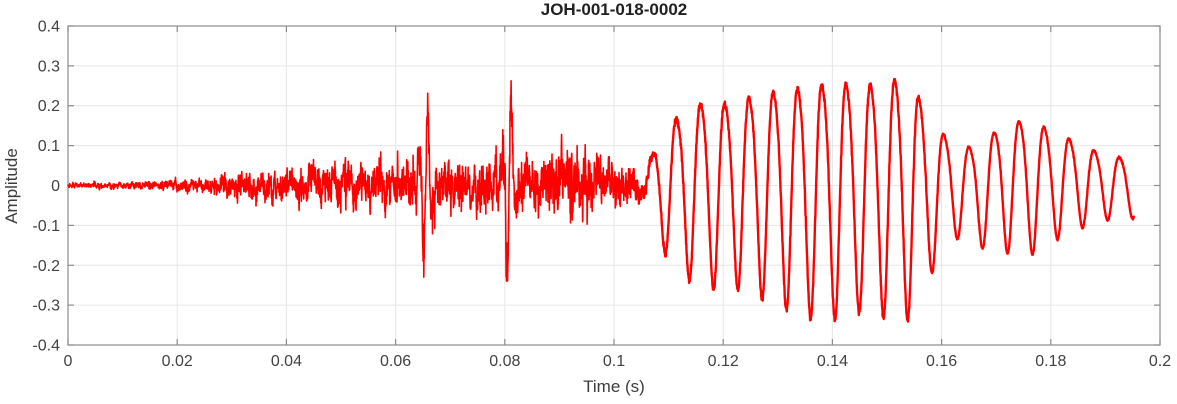  I want to click on y-tick-label: -0.4, so click(46, 346).